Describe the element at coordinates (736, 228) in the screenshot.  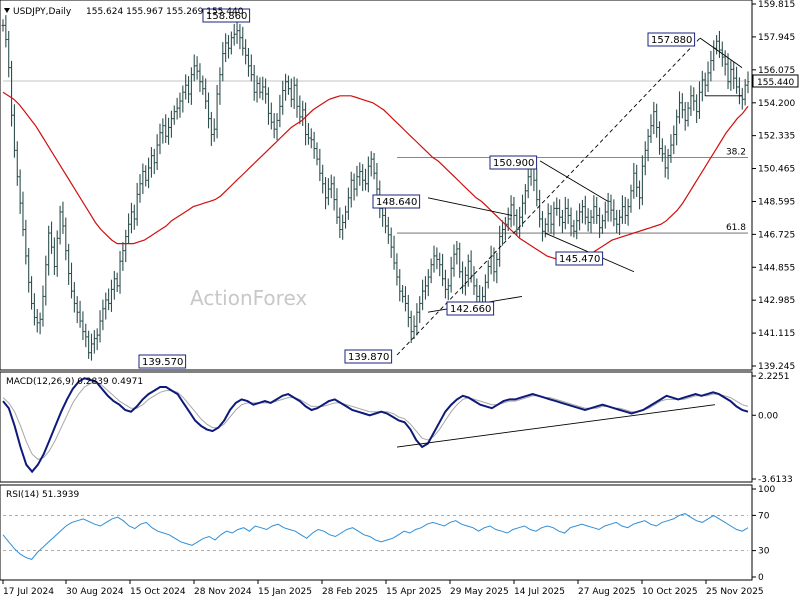
I see `fib-label: 61.8` at that location.